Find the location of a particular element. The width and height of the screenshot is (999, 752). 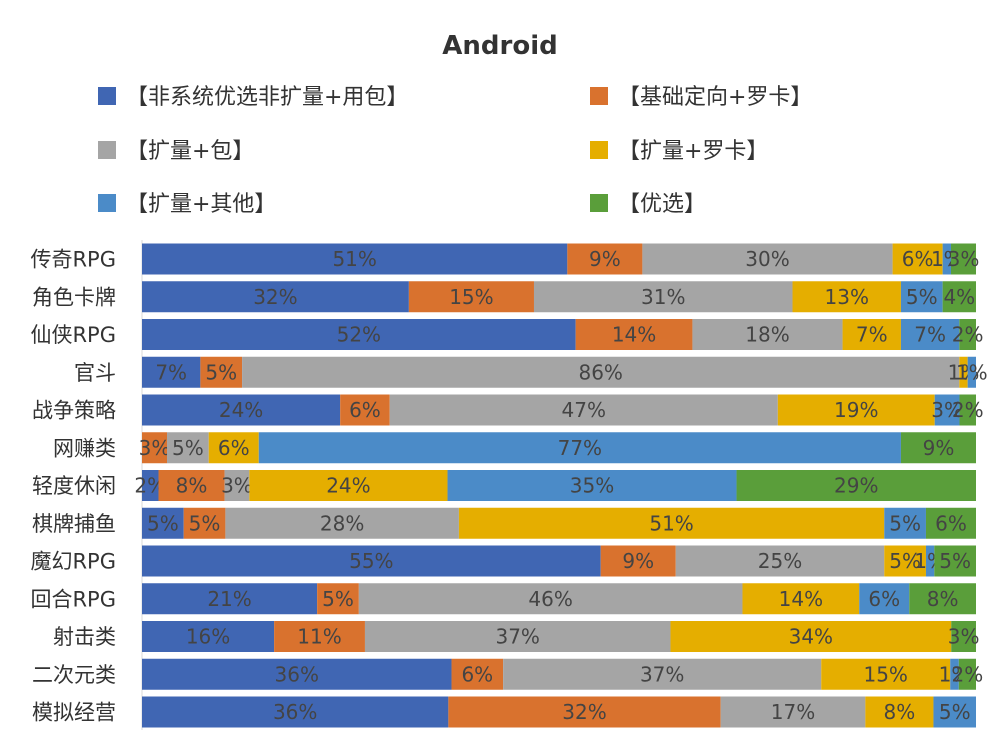

category-label: 魔幻RPG is located at coordinates (73, 562).